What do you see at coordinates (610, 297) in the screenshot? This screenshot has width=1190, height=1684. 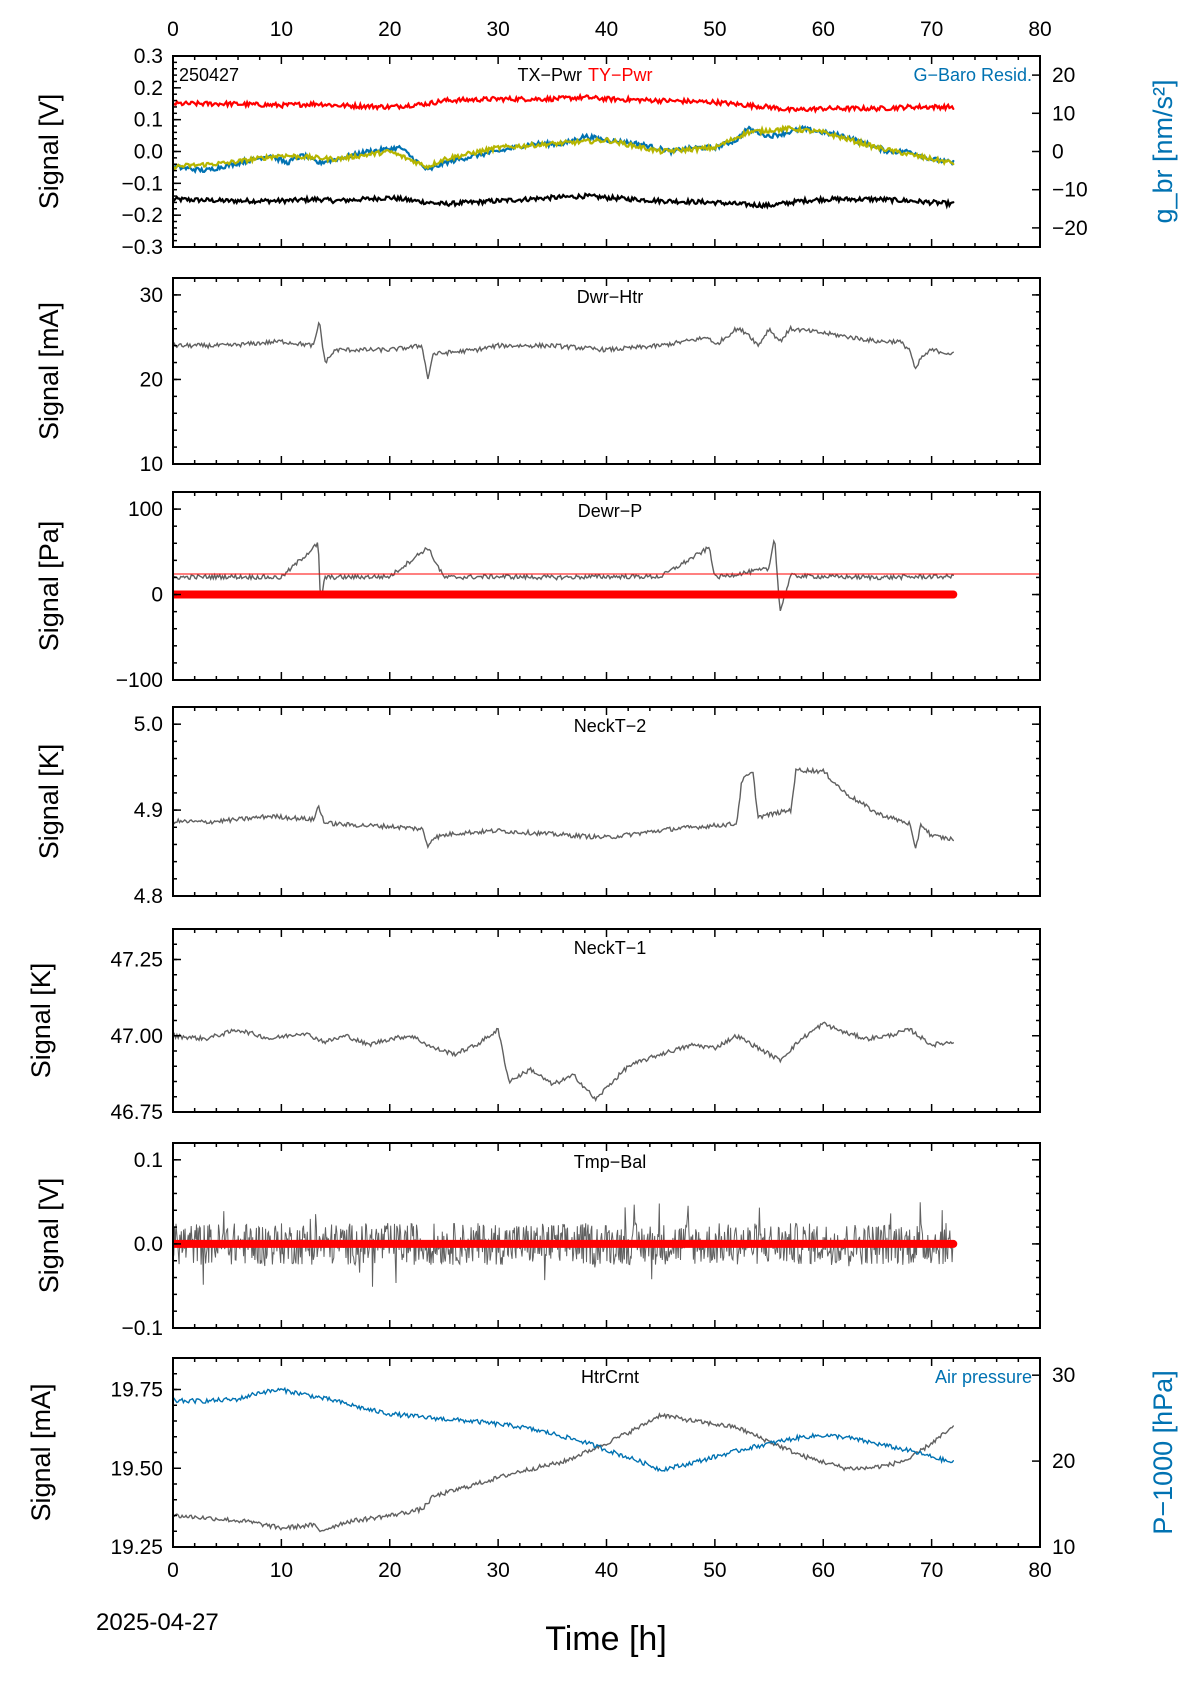 I see `panel-title: Dwr−Htr` at bounding box center [610, 297].